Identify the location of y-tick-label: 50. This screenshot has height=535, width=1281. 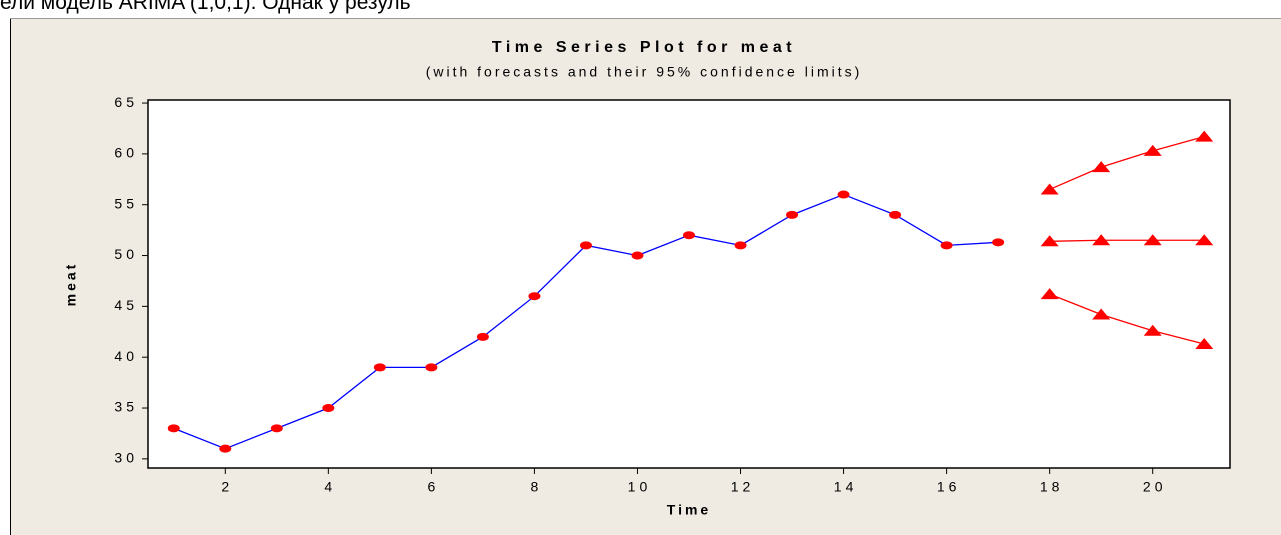
(126, 254).